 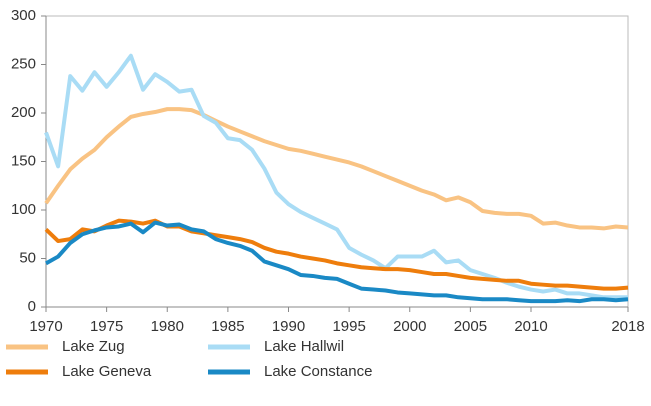 I want to click on x-tick-label: 2010, so click(x=530, y=326).